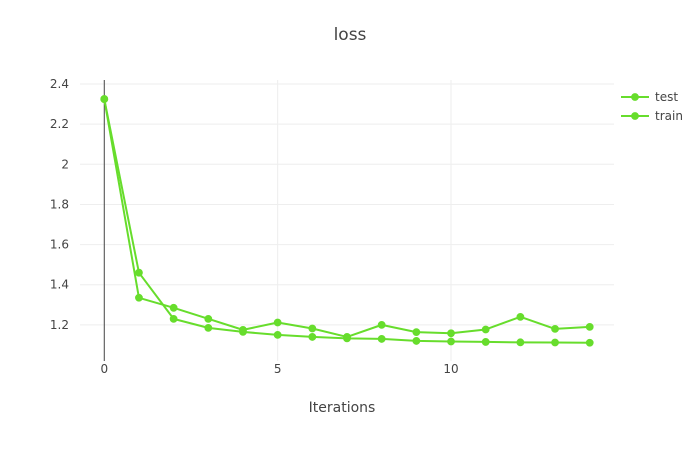 Image resolution: width=700 pixels, height=450 pixels. What do you see at coordinates (59, 124) in the screenshot?
I see `y-tick-label: 2.2` at bounding box center [59, 124].